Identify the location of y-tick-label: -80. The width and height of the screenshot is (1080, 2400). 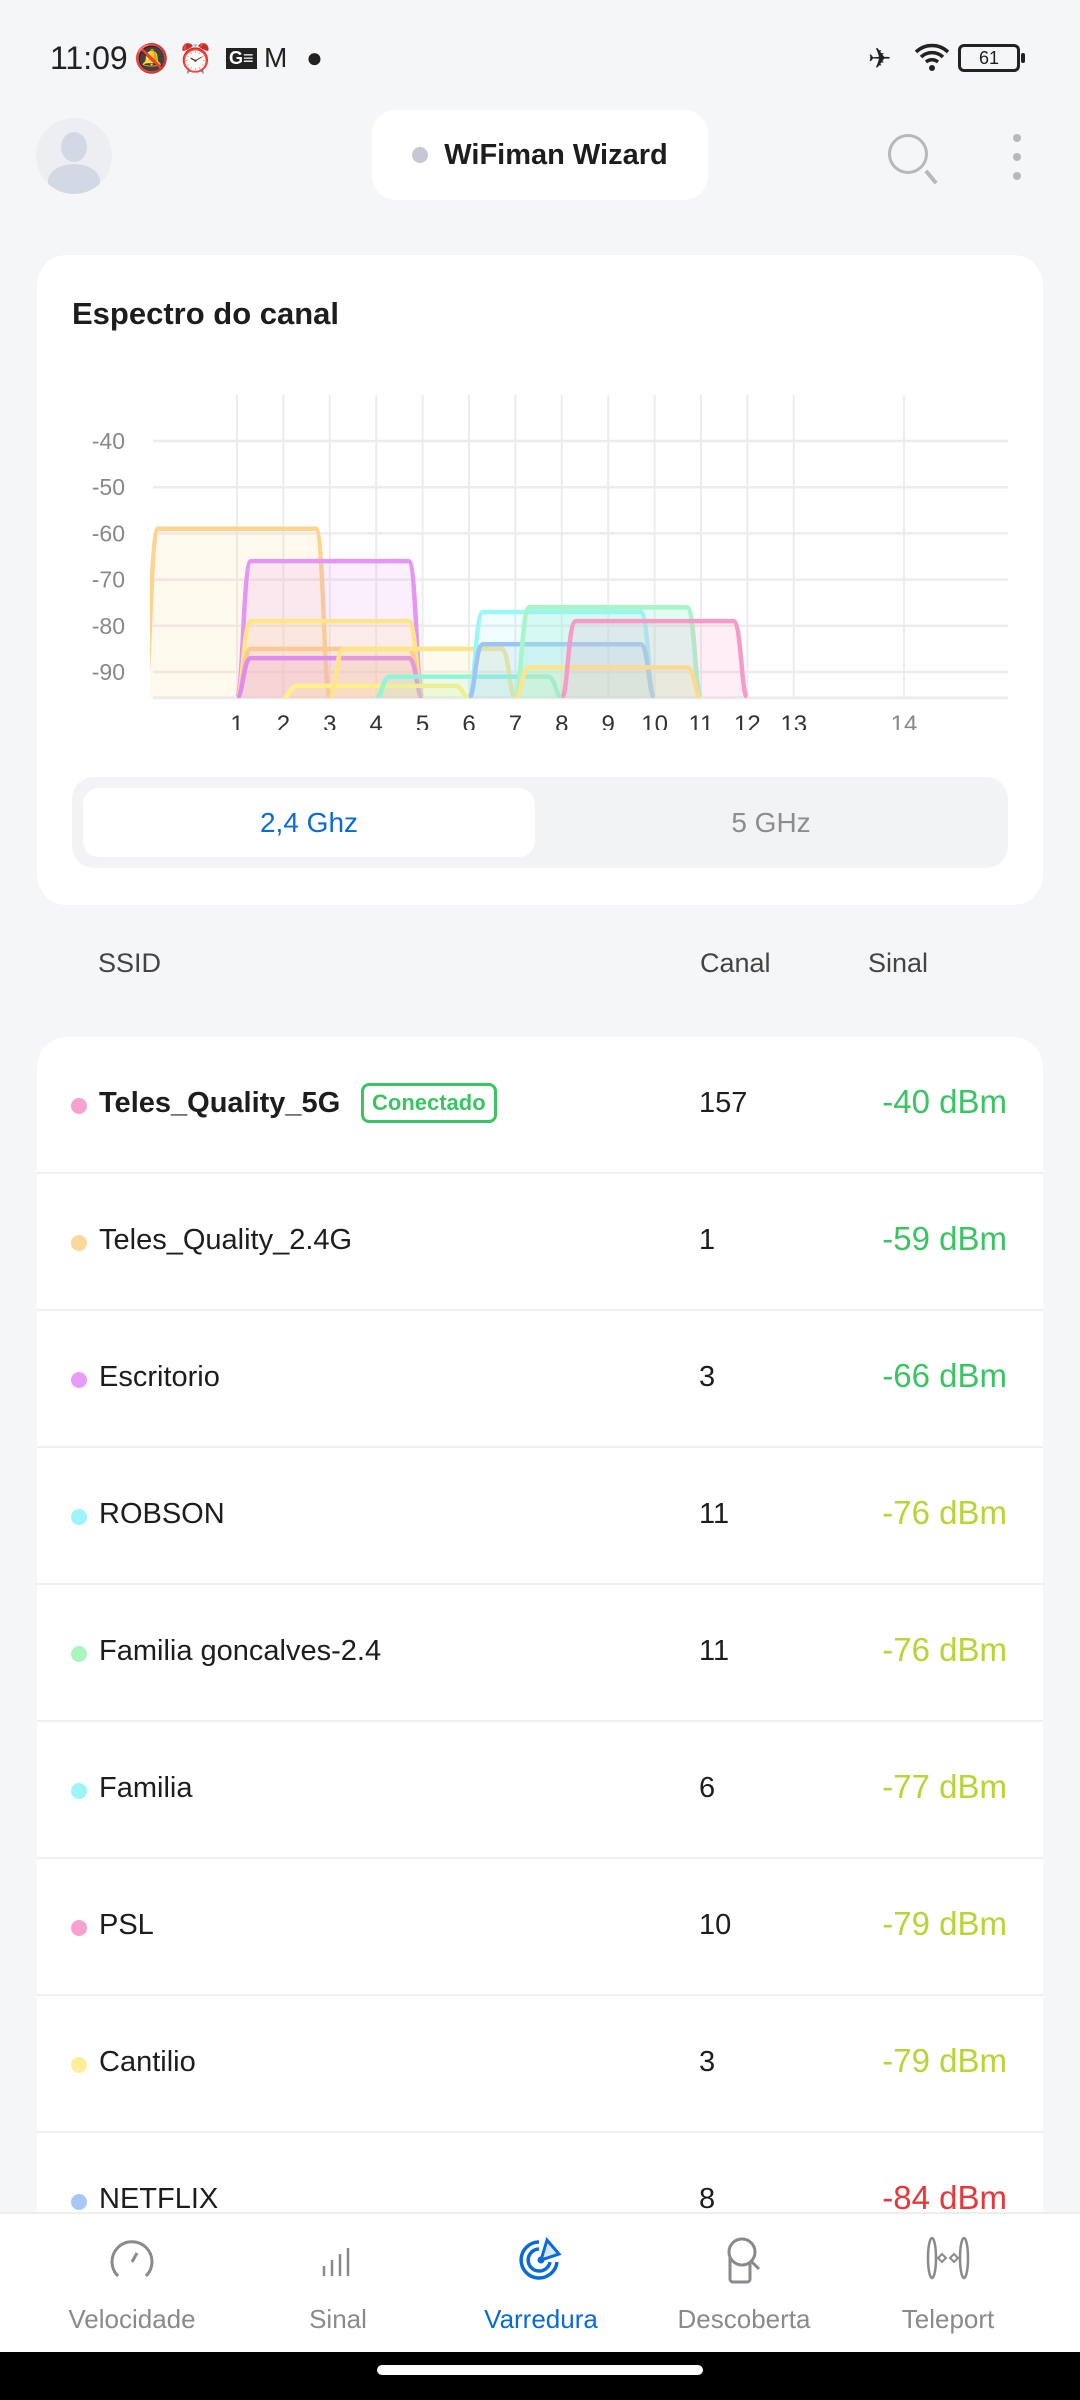
(108, 626).